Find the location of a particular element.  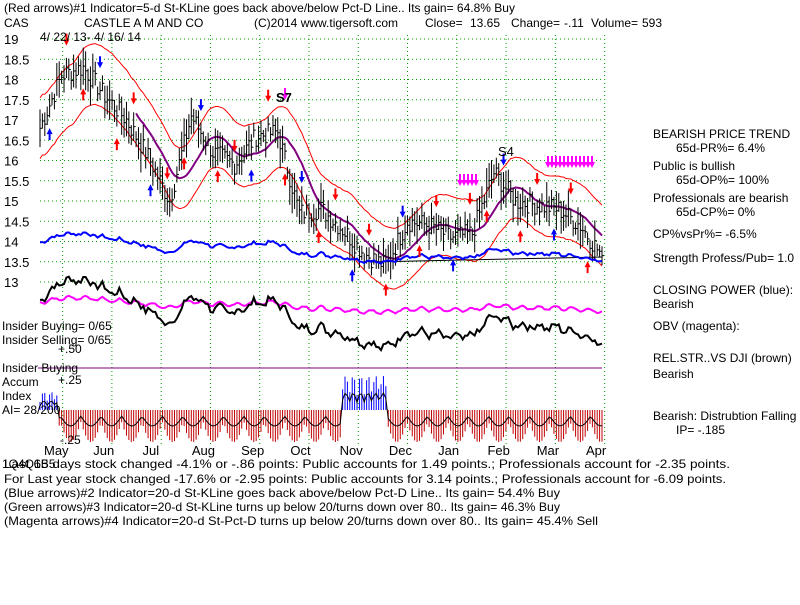

annotation-s7: S7 is located at coordinates (284, 97).